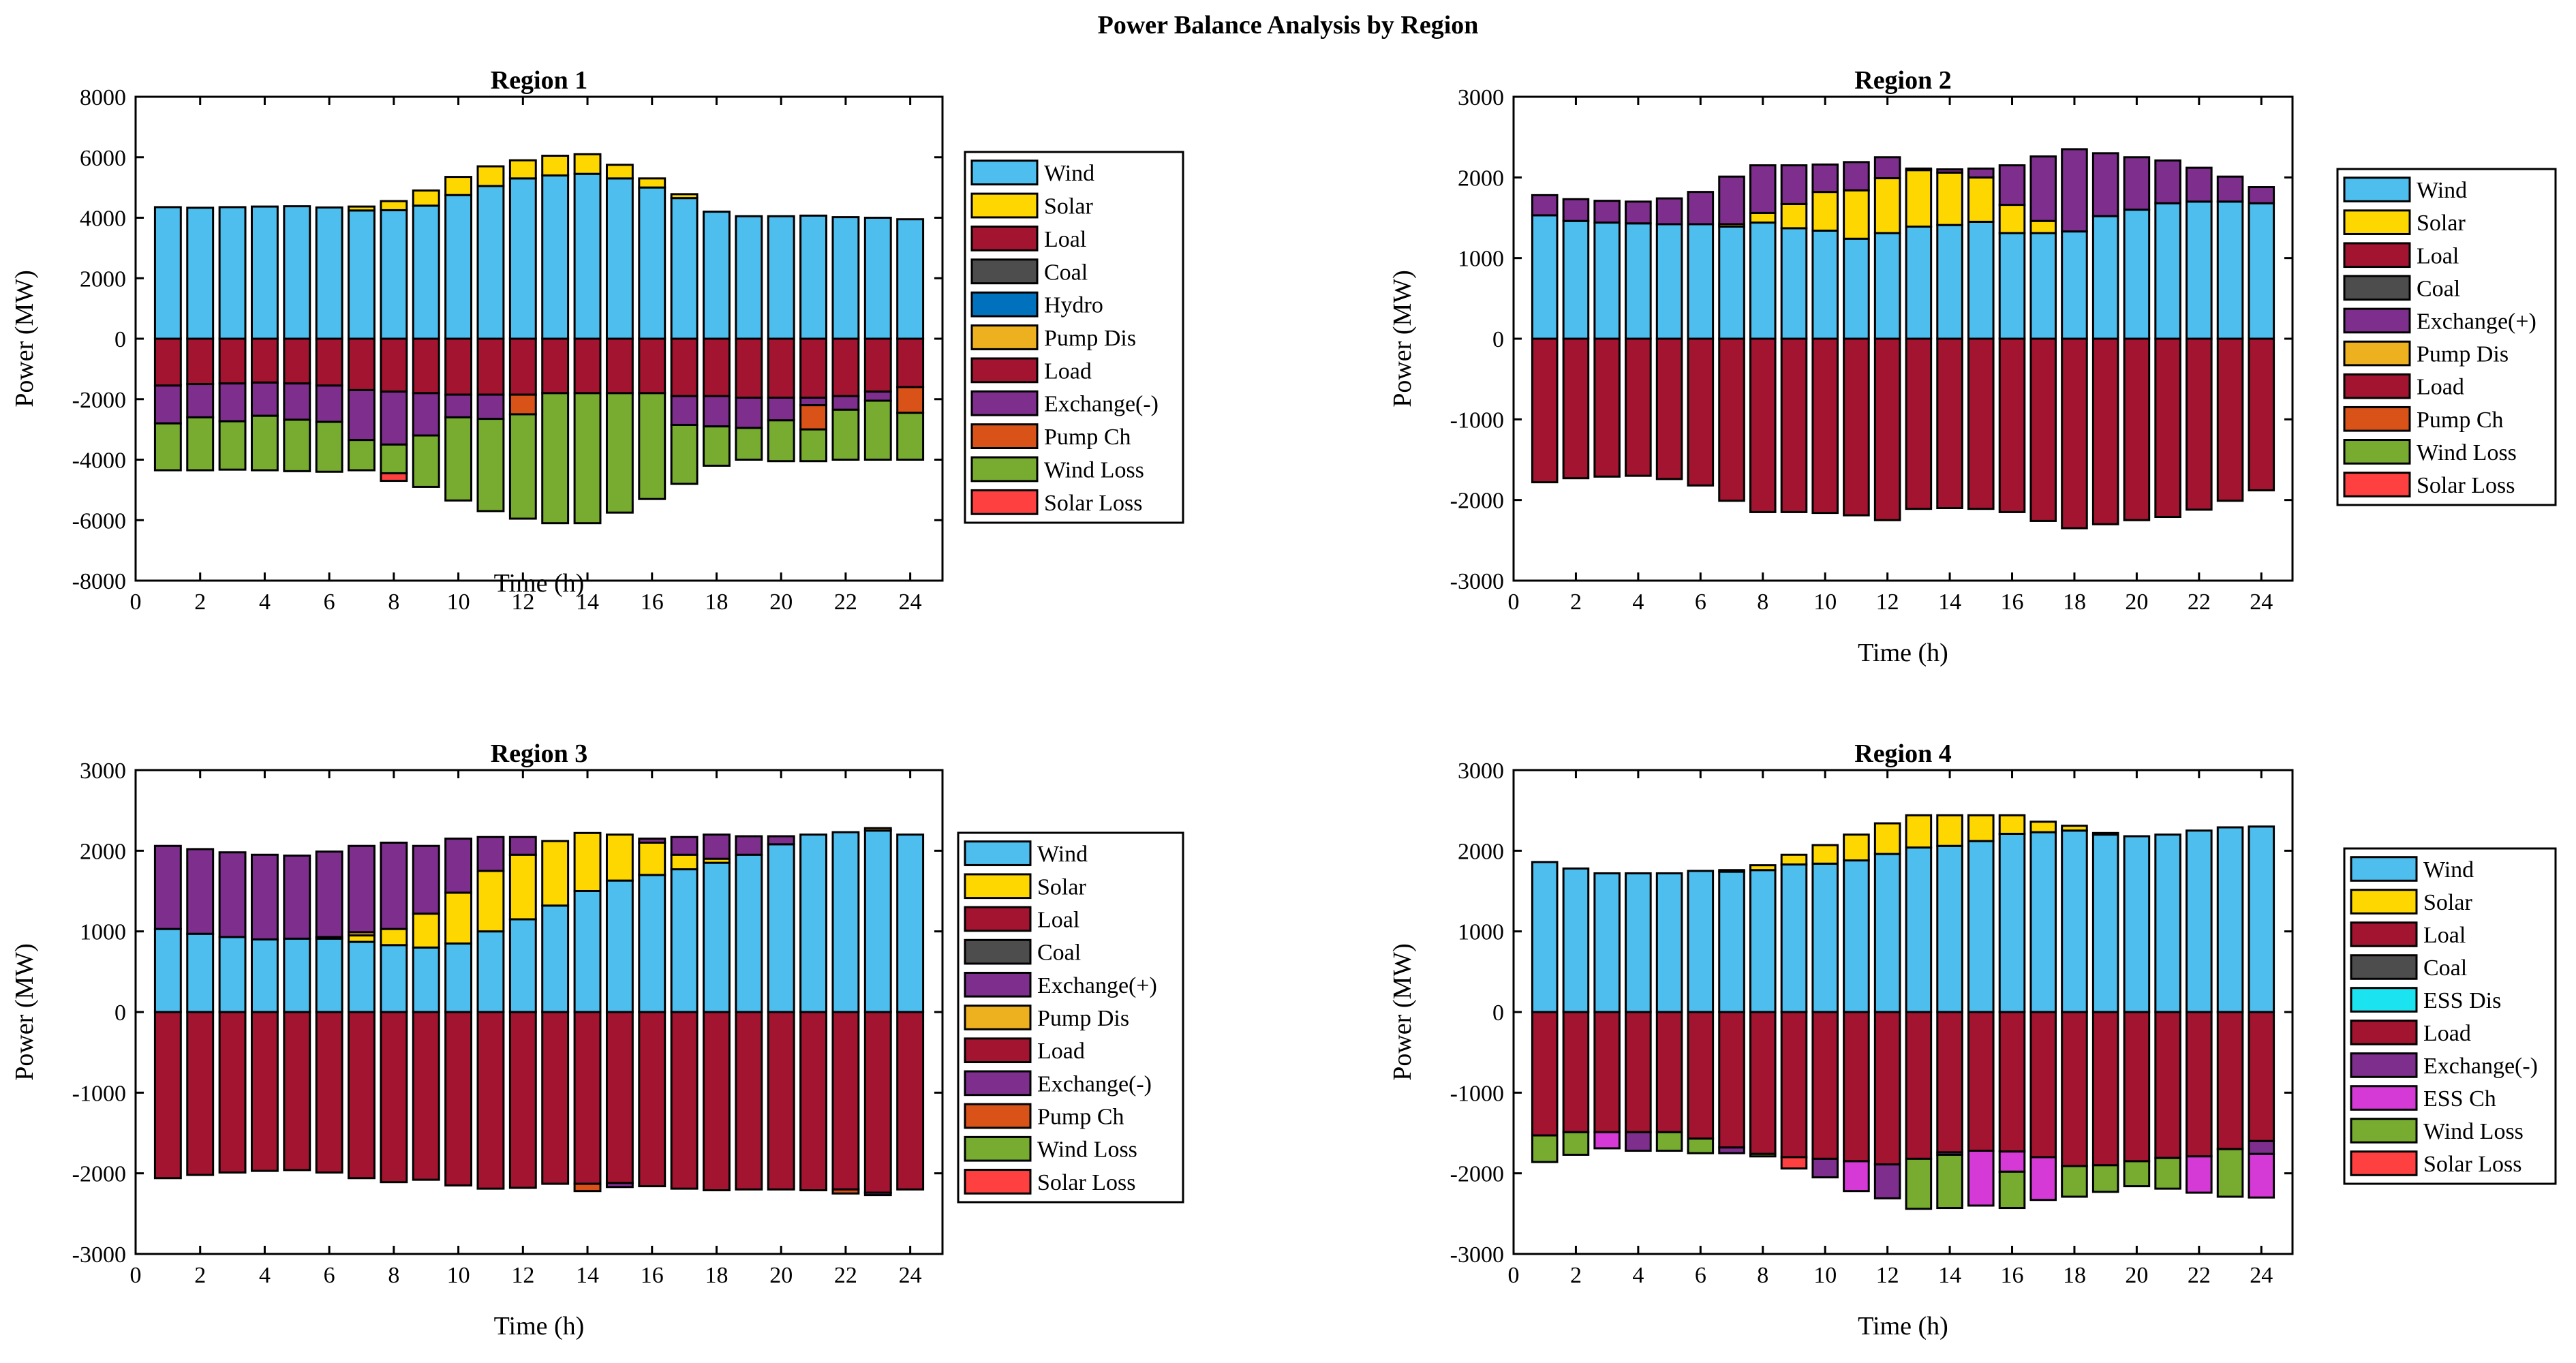  I want to click on bar-exchange--h17, so click(684, 410).